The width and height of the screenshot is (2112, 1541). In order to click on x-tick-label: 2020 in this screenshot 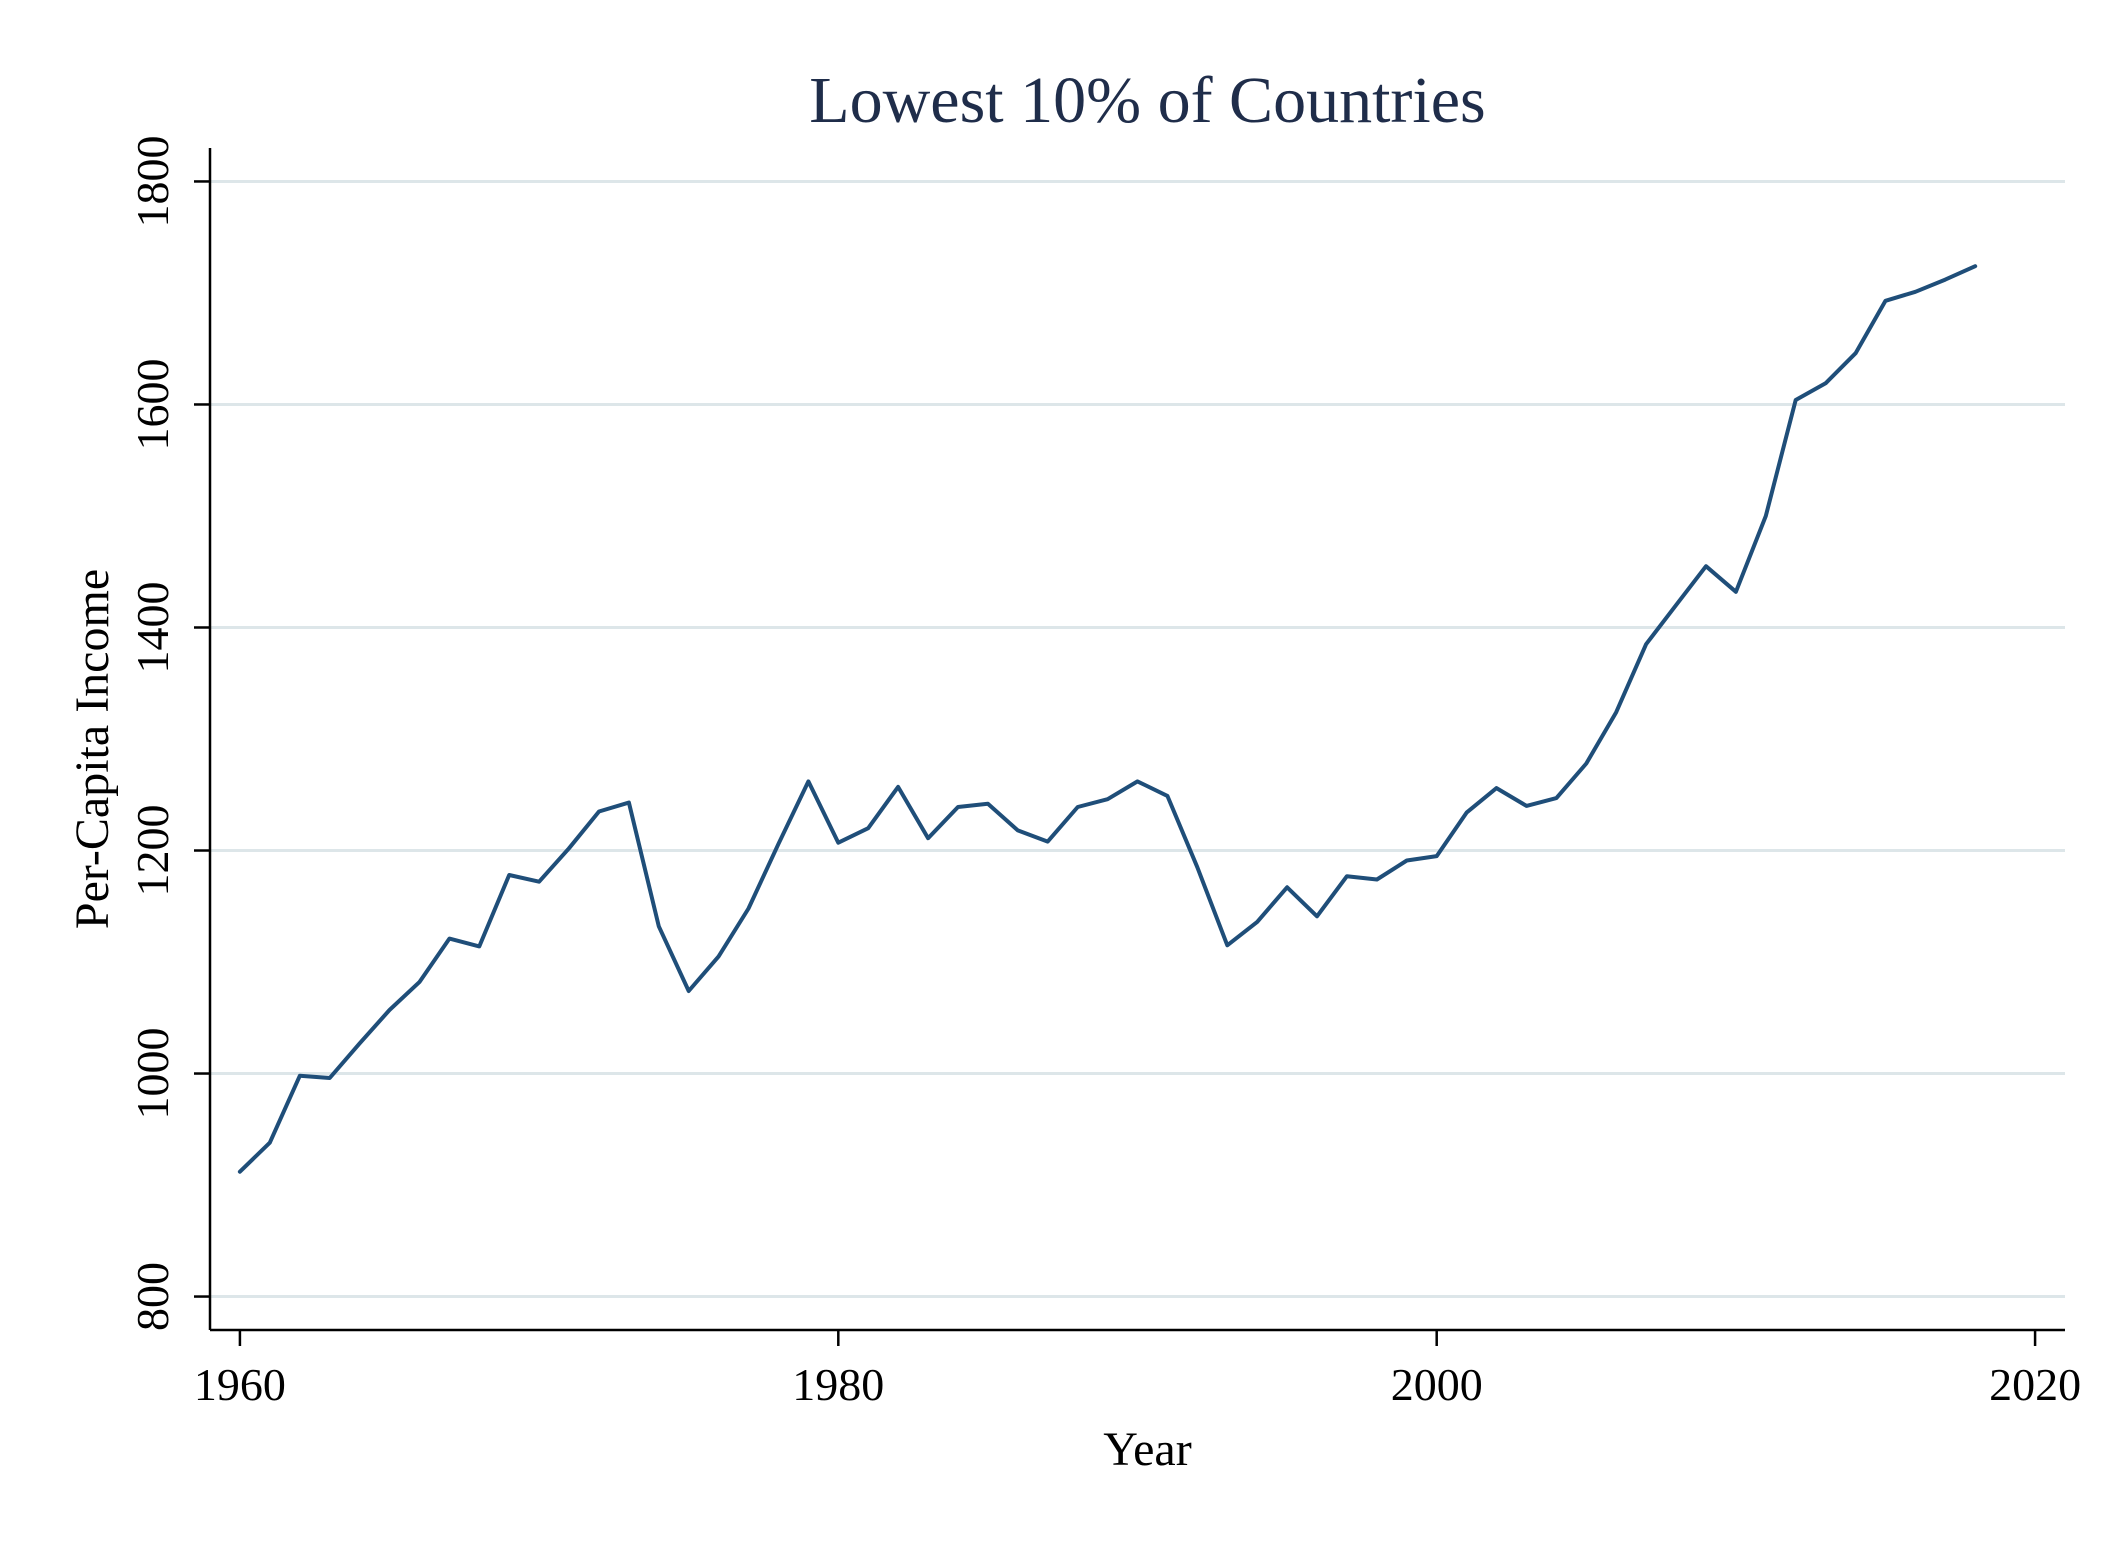, I will do `click(2035, 1384)`.